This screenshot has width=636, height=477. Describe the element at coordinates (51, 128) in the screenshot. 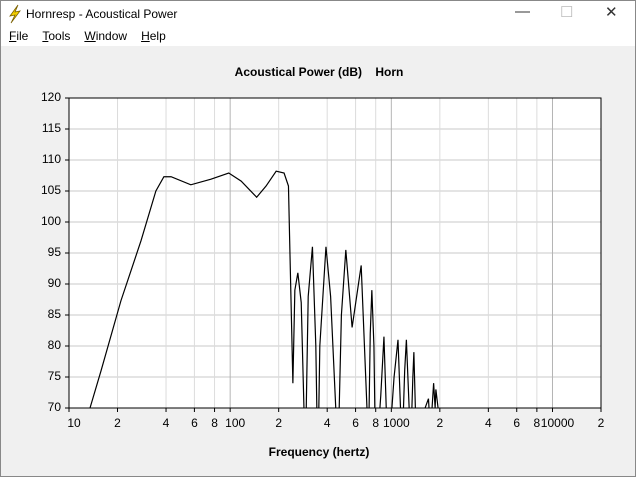

I see `y-tick-label: 115` at that location.